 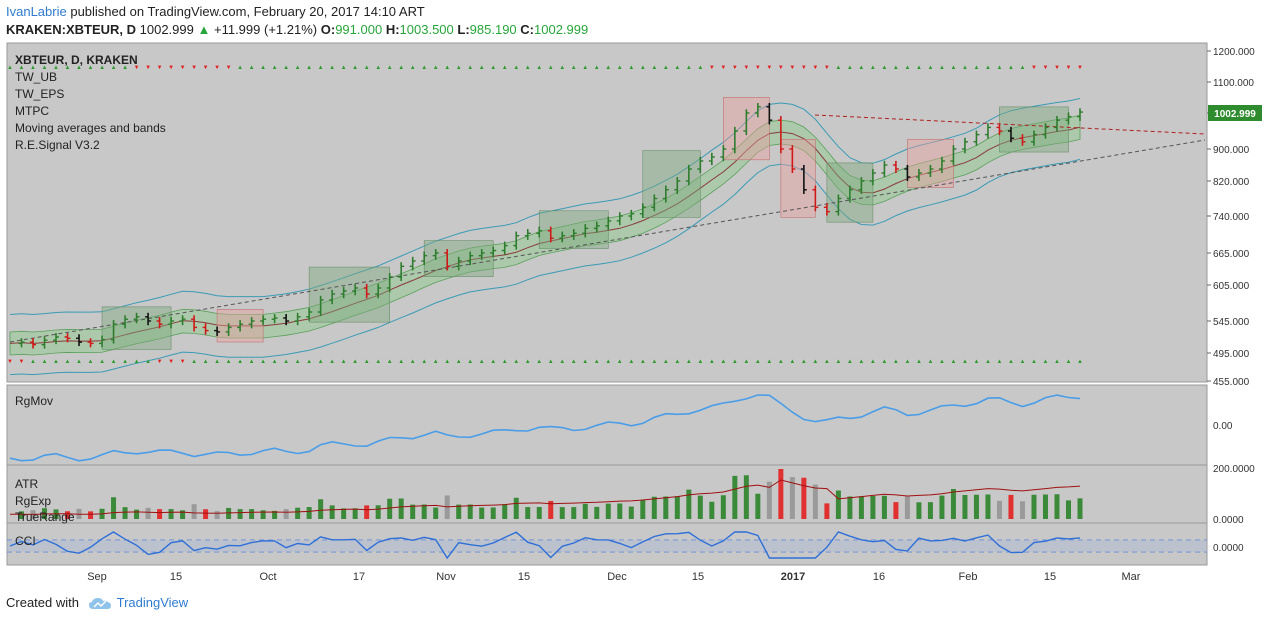 What do you see at coordinates (36, 77) in the screenshot?
I see `legend-item: TW_UB` at bounding box center [36, 77].